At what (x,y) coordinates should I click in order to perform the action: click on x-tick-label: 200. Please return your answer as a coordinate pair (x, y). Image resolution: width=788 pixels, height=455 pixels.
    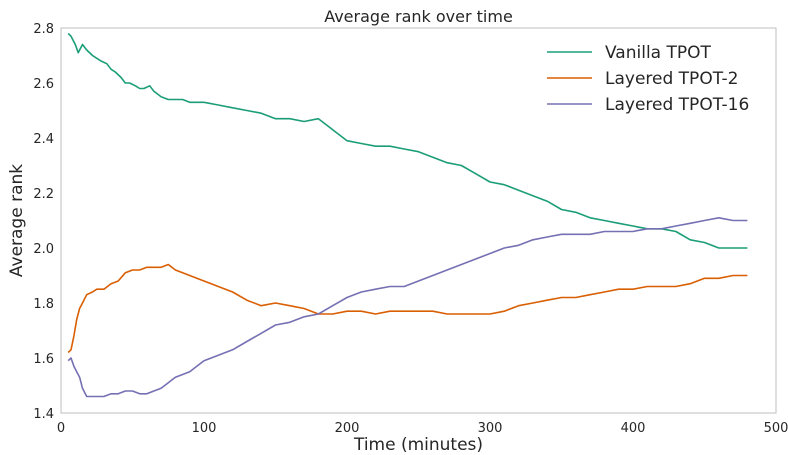
    Looking at the image, I should click on (347, 428).